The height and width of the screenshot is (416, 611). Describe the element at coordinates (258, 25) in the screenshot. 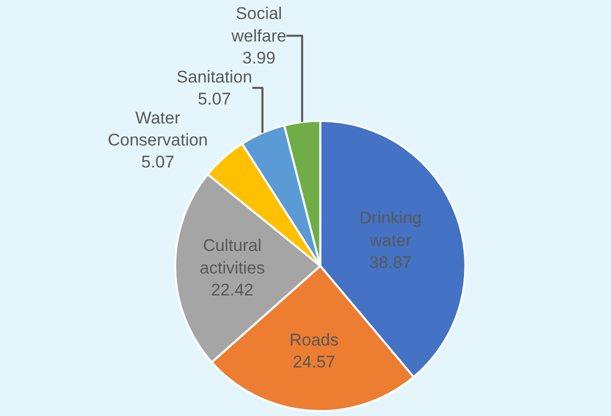

I see `slice-label: Social welfare` at that location.